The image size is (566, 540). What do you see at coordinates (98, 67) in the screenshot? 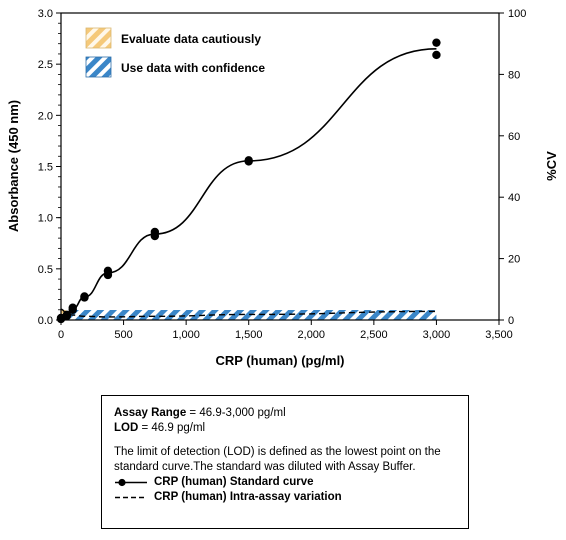
I see `legend-swatch-confidence` at bounding box center [98, 67].